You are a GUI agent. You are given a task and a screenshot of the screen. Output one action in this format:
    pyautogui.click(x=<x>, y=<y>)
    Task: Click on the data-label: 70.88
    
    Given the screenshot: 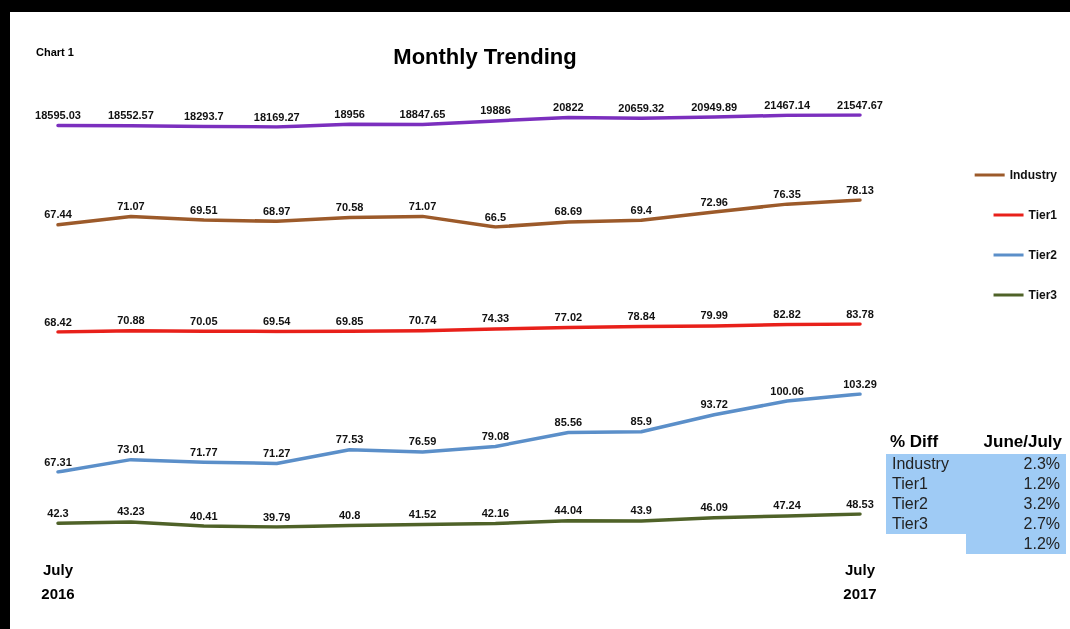 What is the action you would take?
    pyautogui.click(x=131, y=320)
    